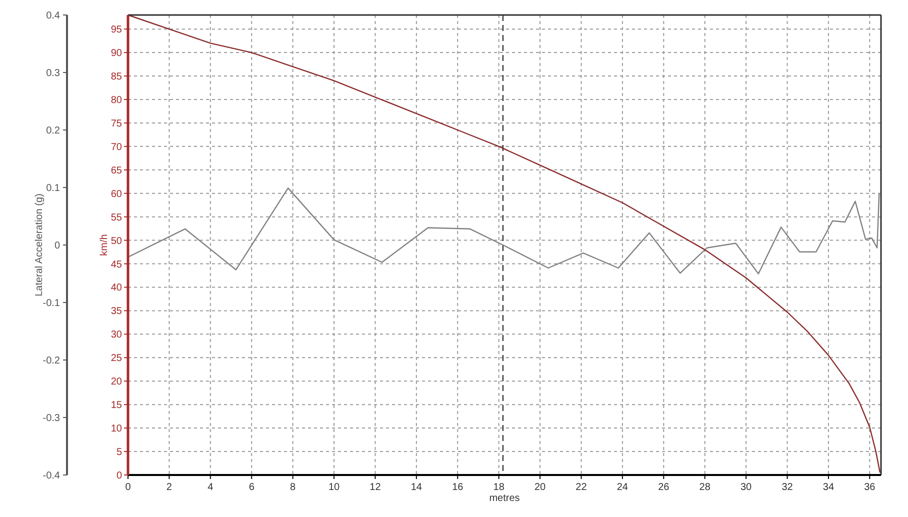 This screenshot has width=908, height=517. Describe the element at coordinates (116, 429) in the screenshot. I see `y2-tick-label: 10` at that location.